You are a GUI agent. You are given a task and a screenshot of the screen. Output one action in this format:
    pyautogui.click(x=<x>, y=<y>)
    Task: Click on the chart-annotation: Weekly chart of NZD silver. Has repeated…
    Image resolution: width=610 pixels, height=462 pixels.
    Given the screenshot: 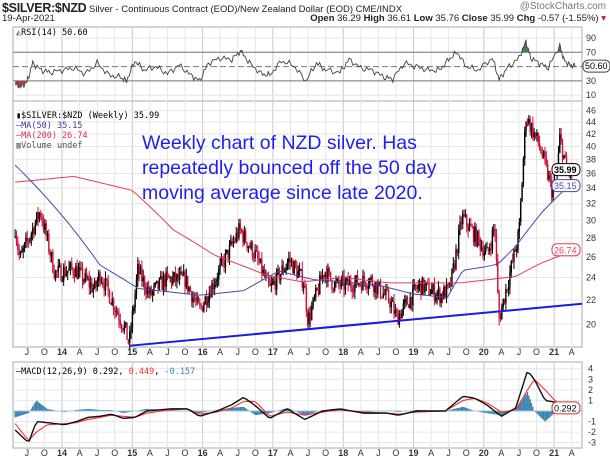 What is the action you would take?
    pyautogui.click(x=289, y=168)
    